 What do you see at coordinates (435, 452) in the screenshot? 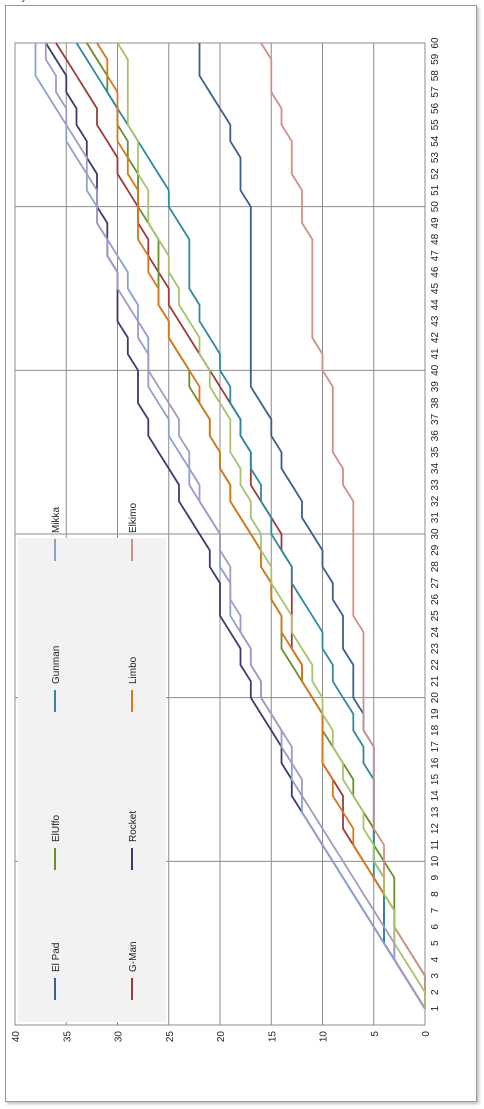
I see `category-tick-label: 35` at bounding box center [435, 452].